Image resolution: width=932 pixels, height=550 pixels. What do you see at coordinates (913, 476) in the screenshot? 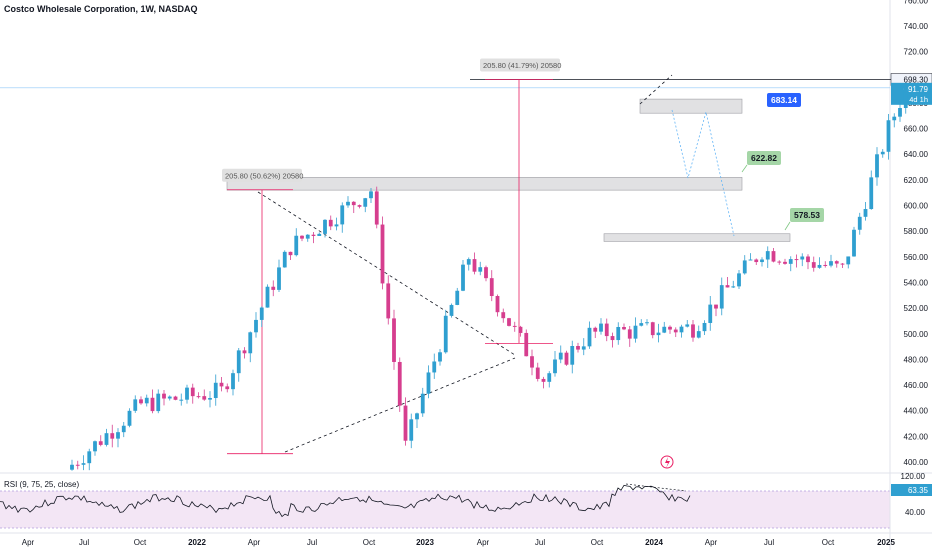
I see `rsi-tick-label: 120.00` at bounding box center [913, 476].